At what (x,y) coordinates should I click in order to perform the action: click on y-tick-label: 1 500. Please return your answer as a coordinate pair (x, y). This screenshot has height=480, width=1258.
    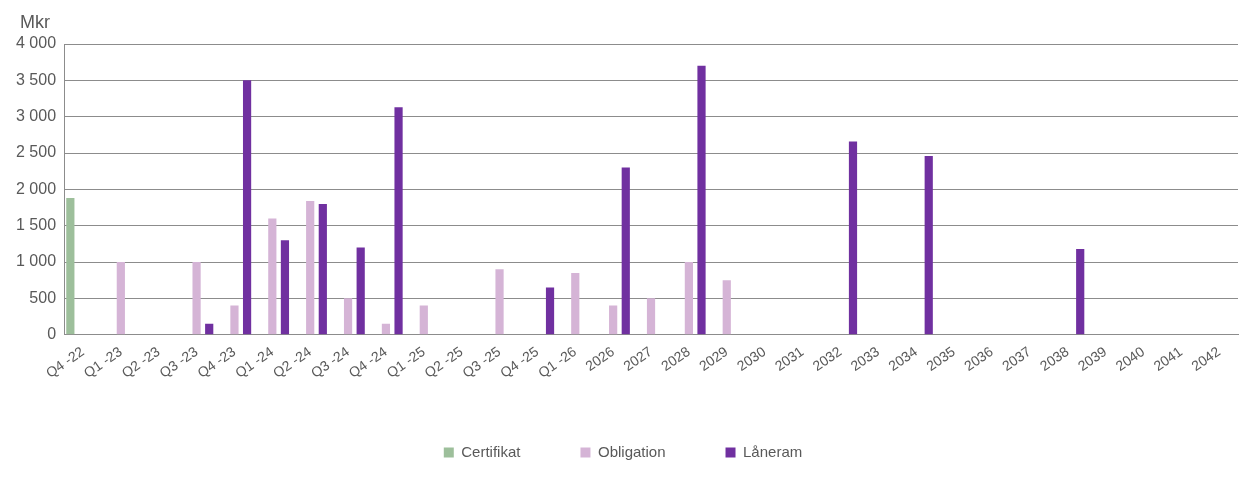
    Looking at the image, I should click on (36, 225).